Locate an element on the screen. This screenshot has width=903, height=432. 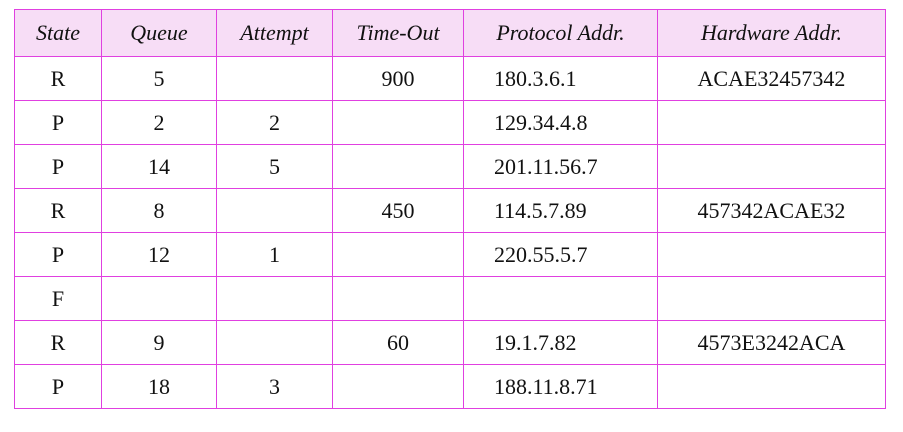
cell-queue: 12 is located at coordinates (159, 254).